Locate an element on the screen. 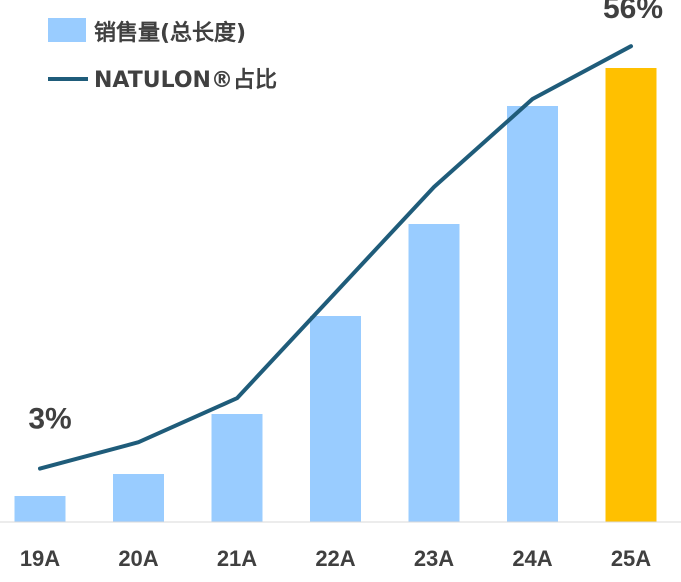 This screenshot has height=582, width=681. legend-label-line: NATULON®占比 is located at coordinates (185, 80).